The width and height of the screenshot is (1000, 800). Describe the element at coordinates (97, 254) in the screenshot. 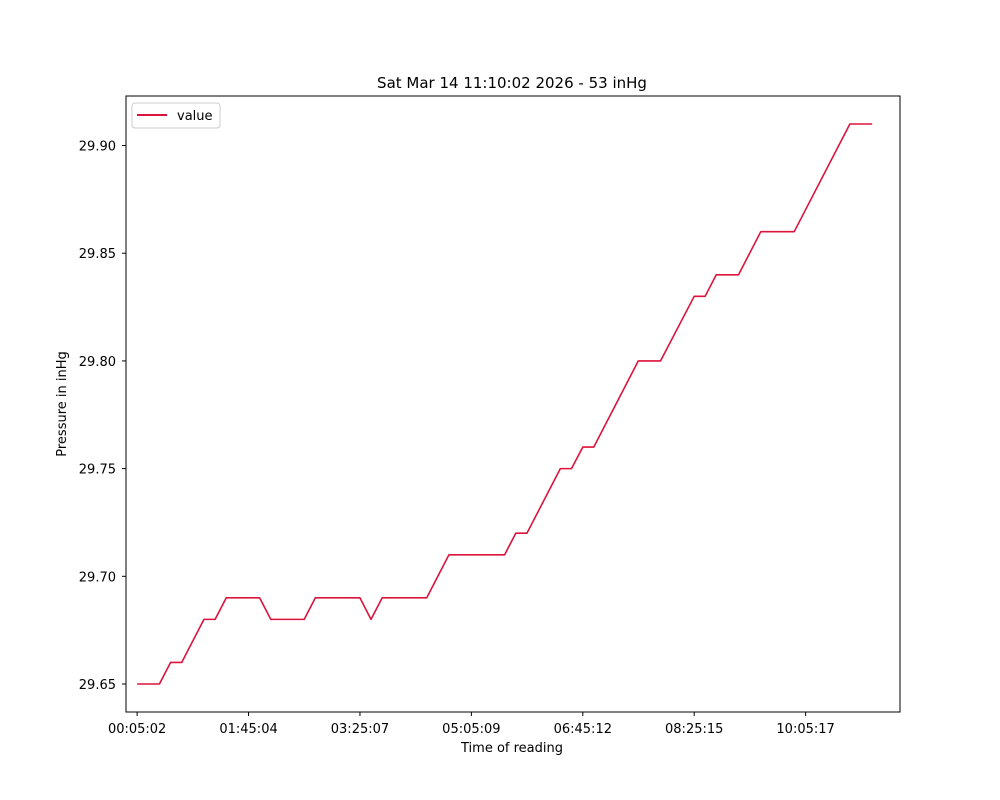

I see `y-tick-label: 29.85` at that location.